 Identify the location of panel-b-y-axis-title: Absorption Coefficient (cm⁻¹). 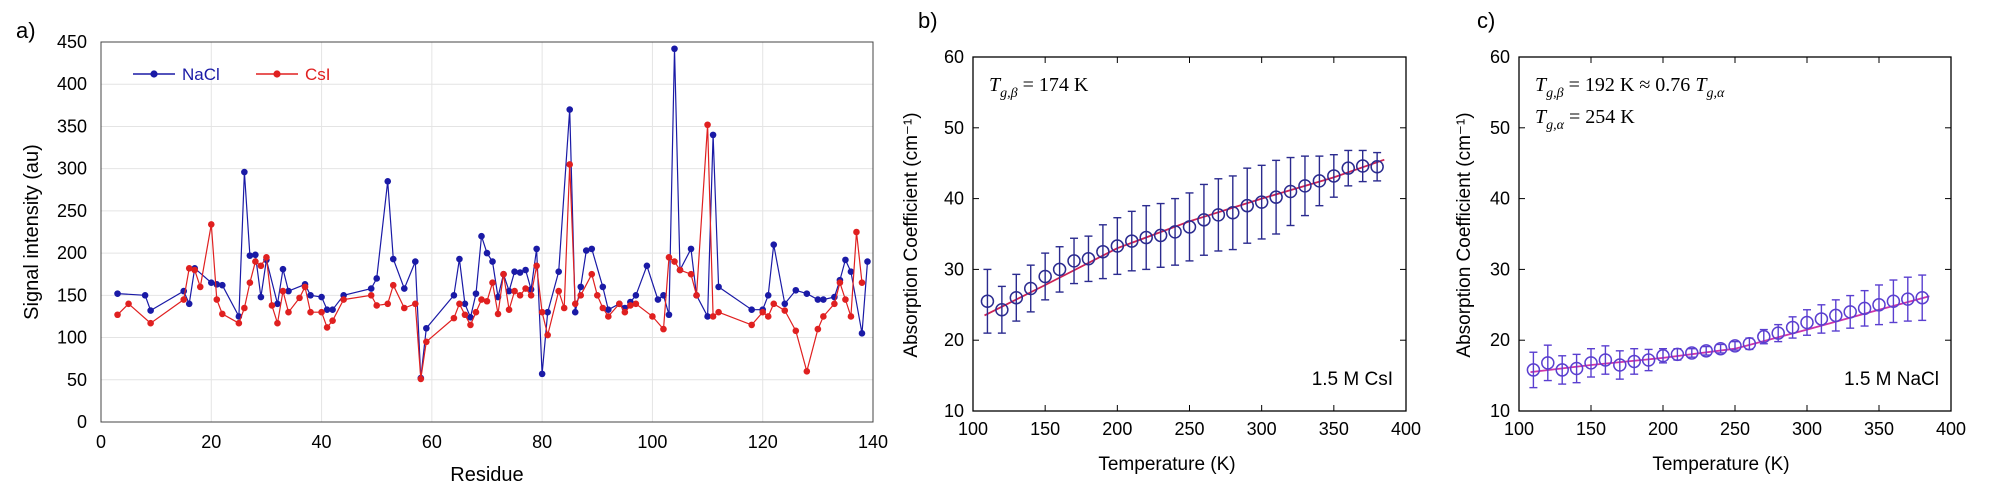
(911, 234).